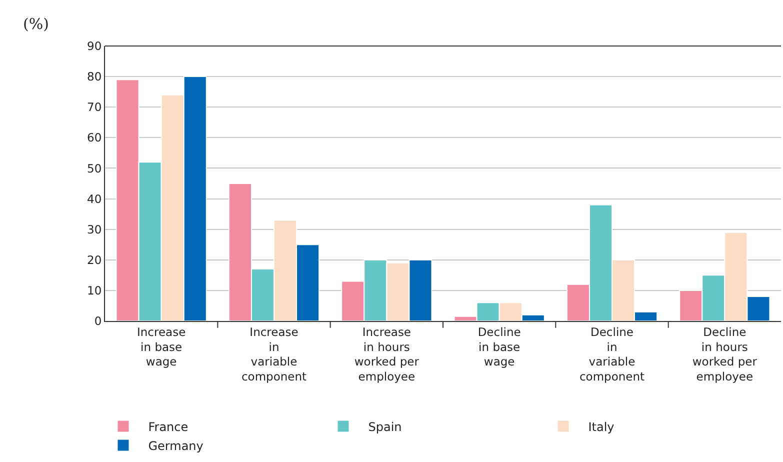  Describe the element at coordinates (94, 77) in the screenshot. I see `y-tick-label: 80` at that location.